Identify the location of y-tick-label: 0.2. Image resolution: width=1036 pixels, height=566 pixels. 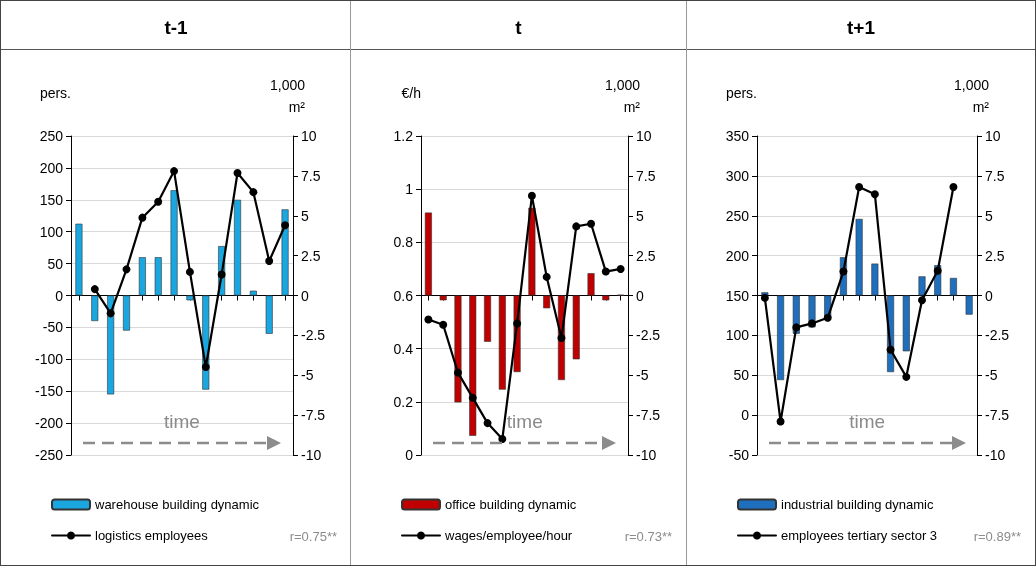
(403, 401).